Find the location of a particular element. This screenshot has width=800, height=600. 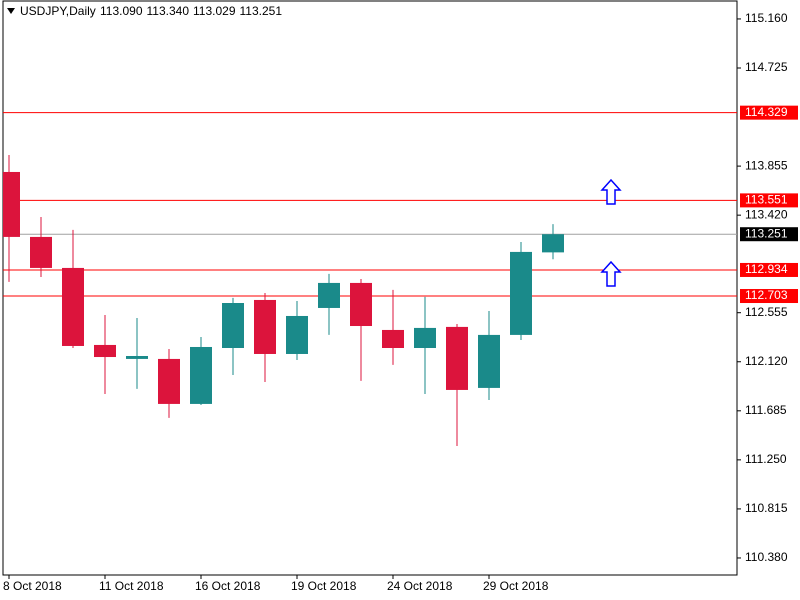

quote-value: 113.251 is located at coordinates (261, 11).